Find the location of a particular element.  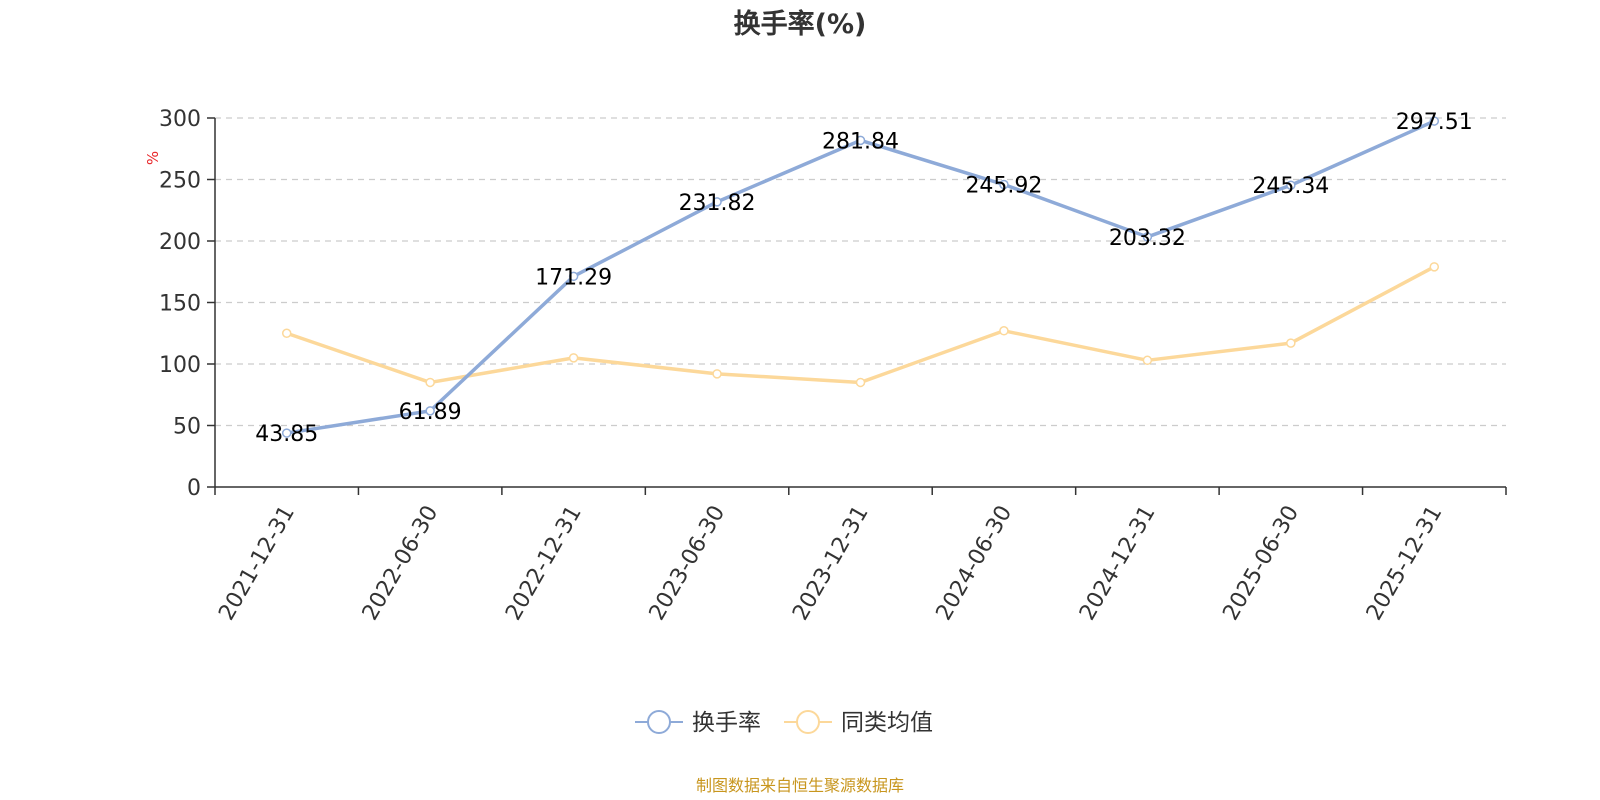

data-label: 245.92 is located at coordinates (1003, 186).